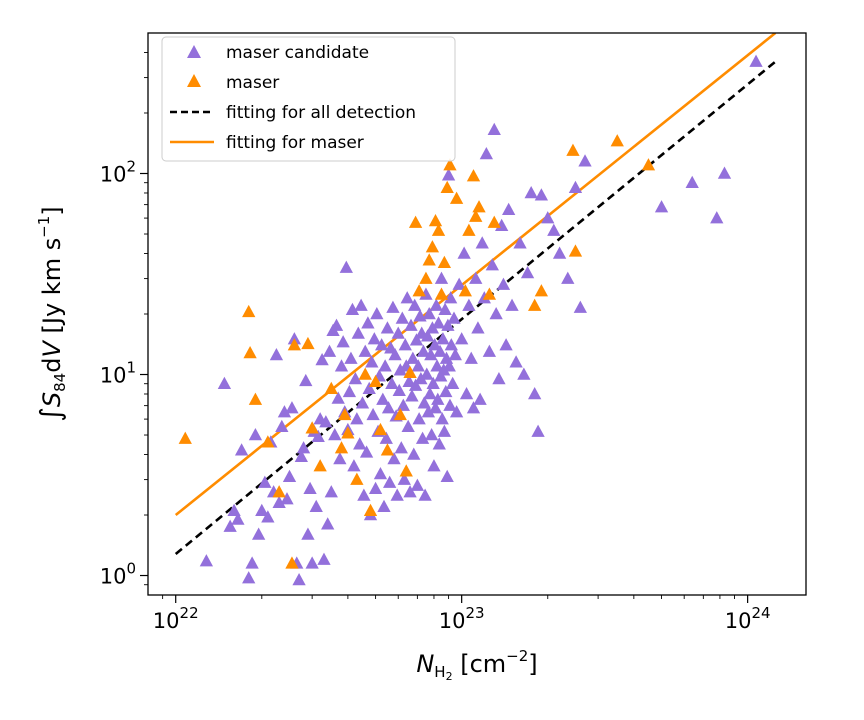 Image resolution: width=864 pixels, height=720 pixels. I want to click on legend-label: maser candidate, so click(297, 53).